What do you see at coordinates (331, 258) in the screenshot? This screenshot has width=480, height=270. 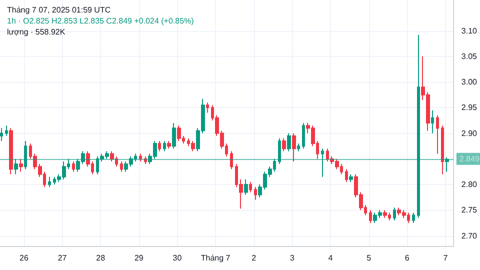 I see `x-tick-label: 4` at bounding box center [331, 258].